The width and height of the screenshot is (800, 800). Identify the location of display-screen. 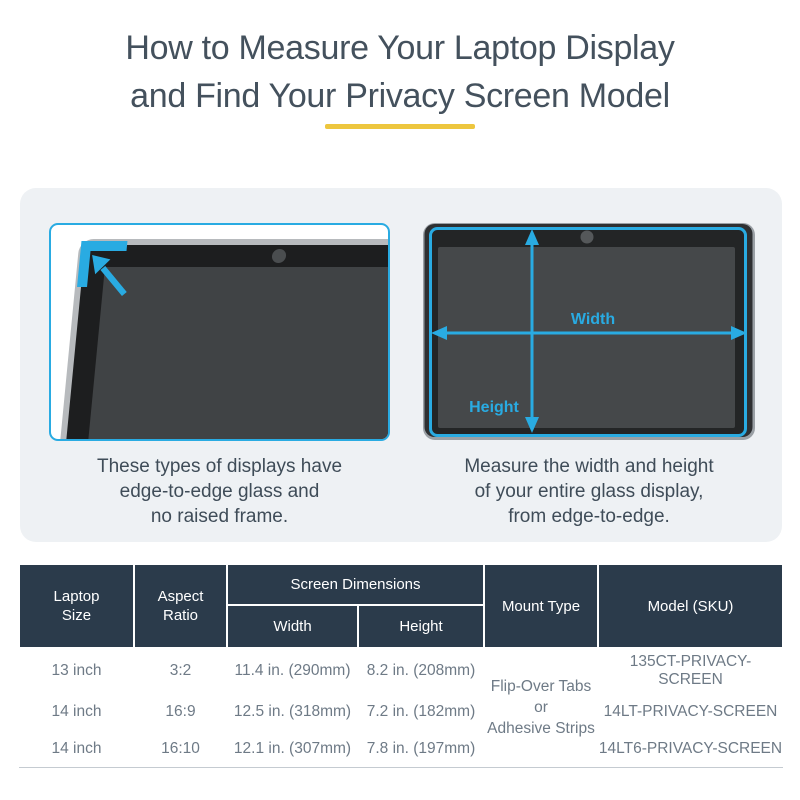
(586, 337).